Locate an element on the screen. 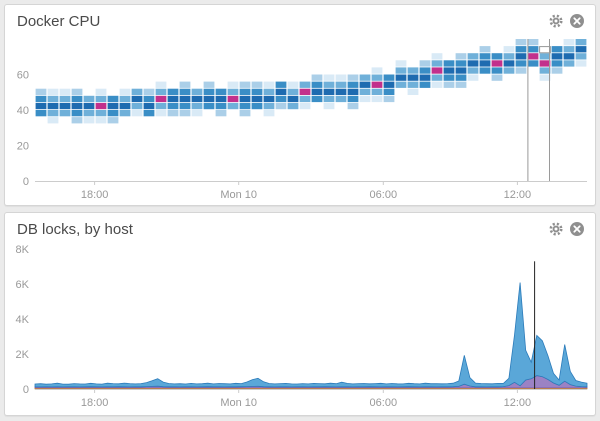 This screenshot has width=600, height=421. widget-title: Docker CPU is located at coordinates (59, 21).